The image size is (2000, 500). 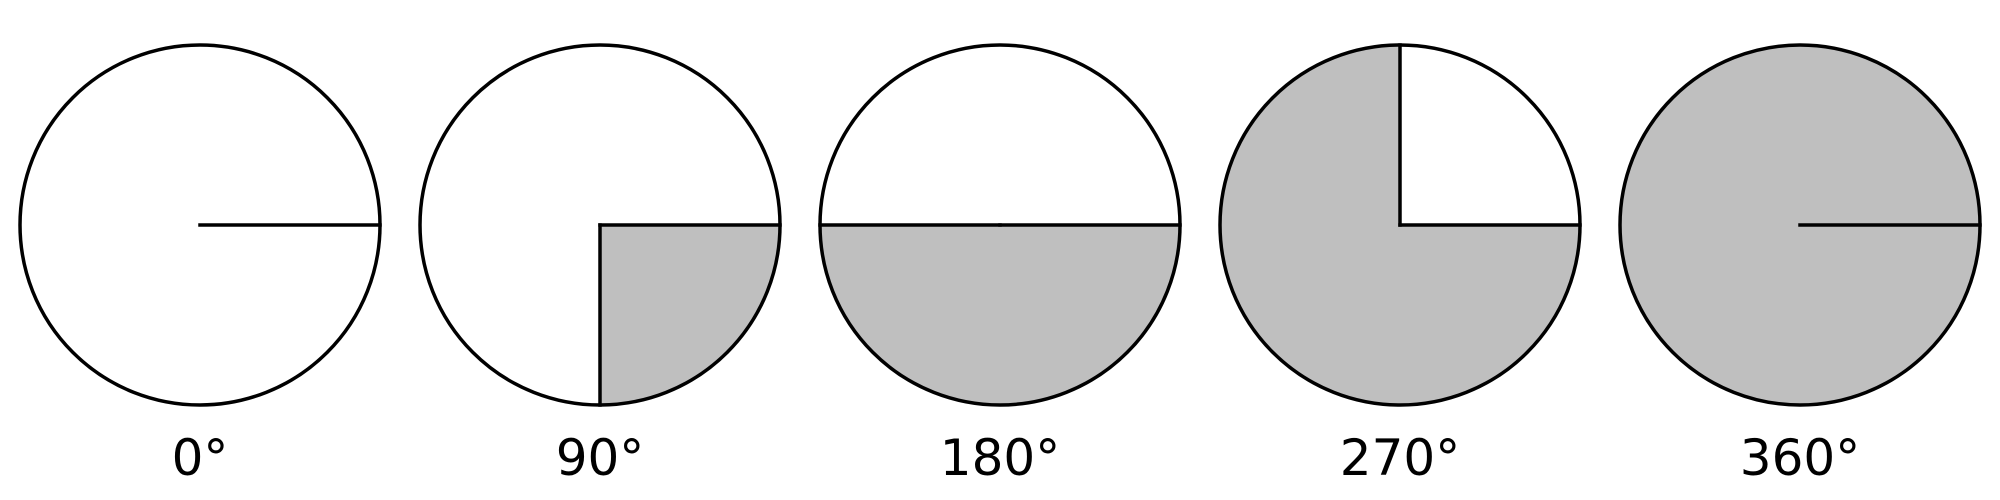 I want to click on angle-label: 90°, so click(x=600, y=458).